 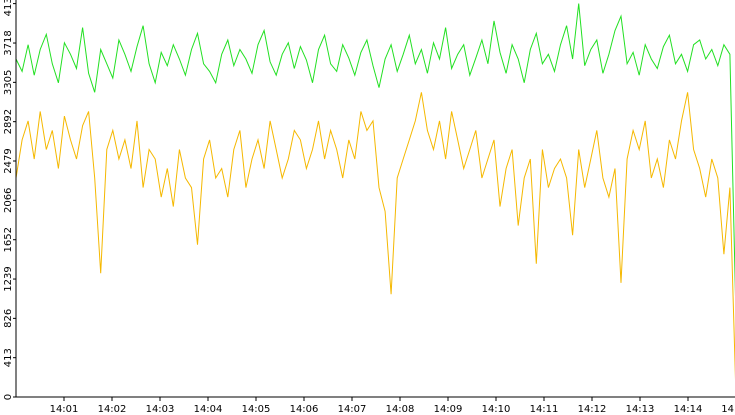 I want to click on x-tick-label: 14:11, so click(x=544, y=409).